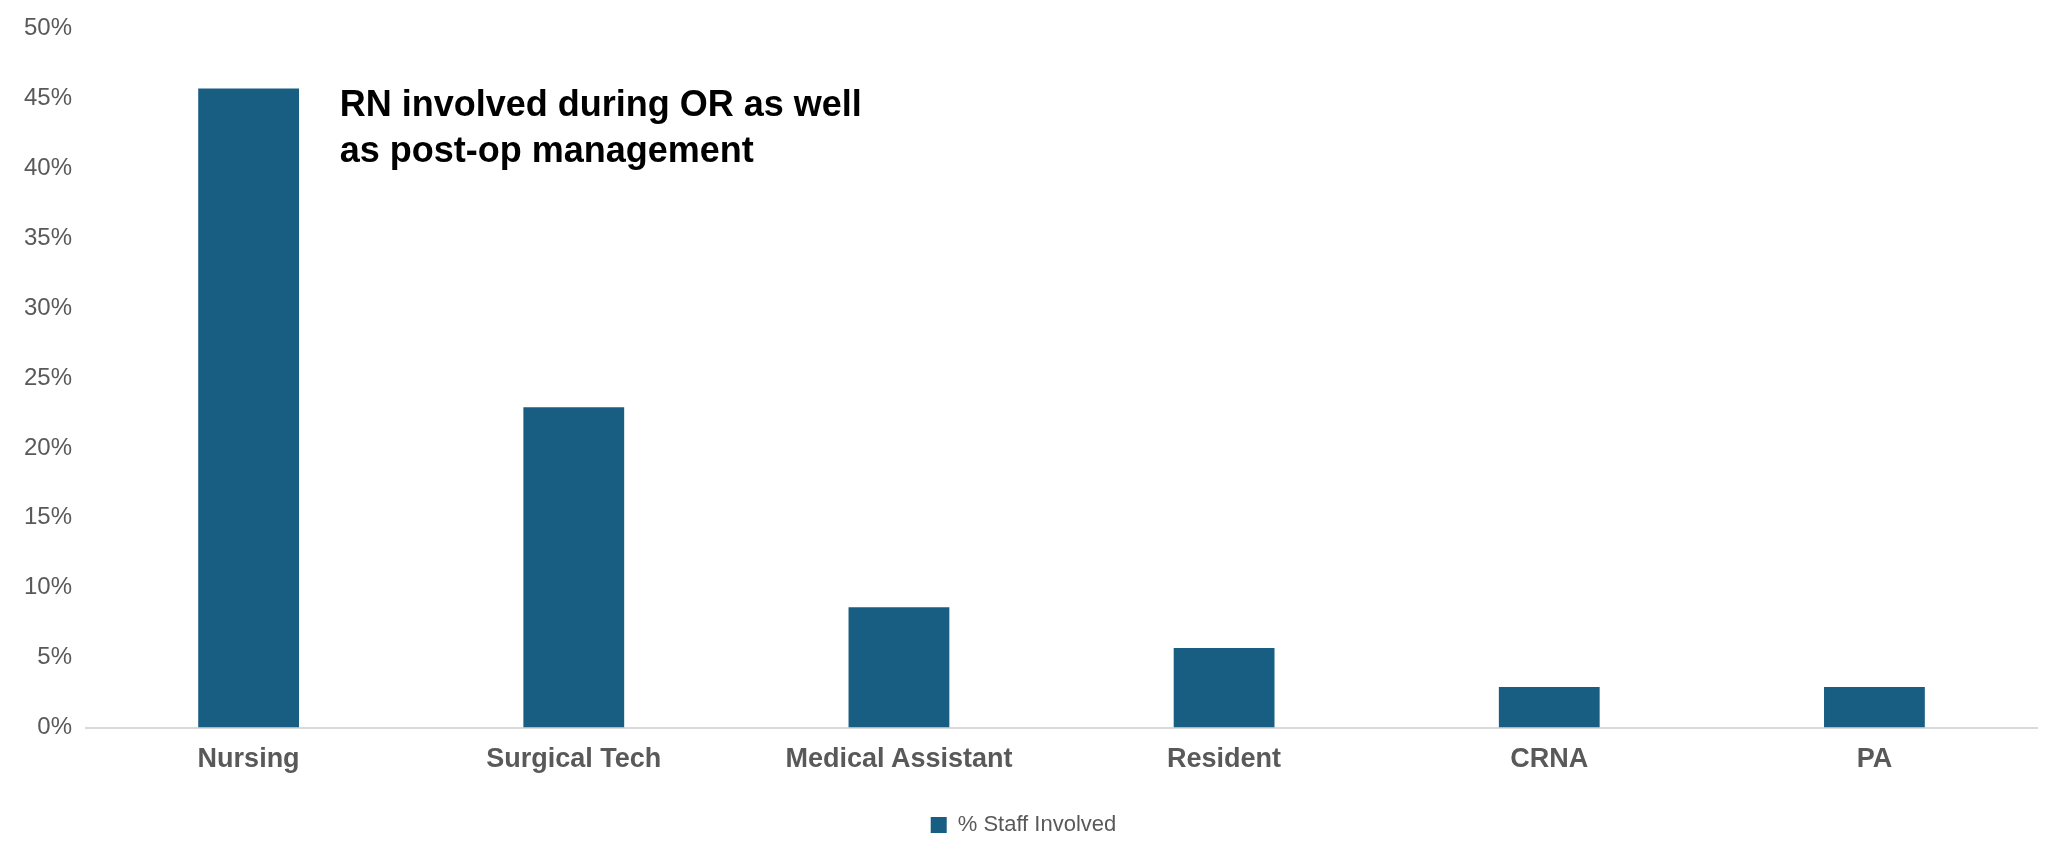  I want to click on x-tick-label: PA, so click(1874, 758).